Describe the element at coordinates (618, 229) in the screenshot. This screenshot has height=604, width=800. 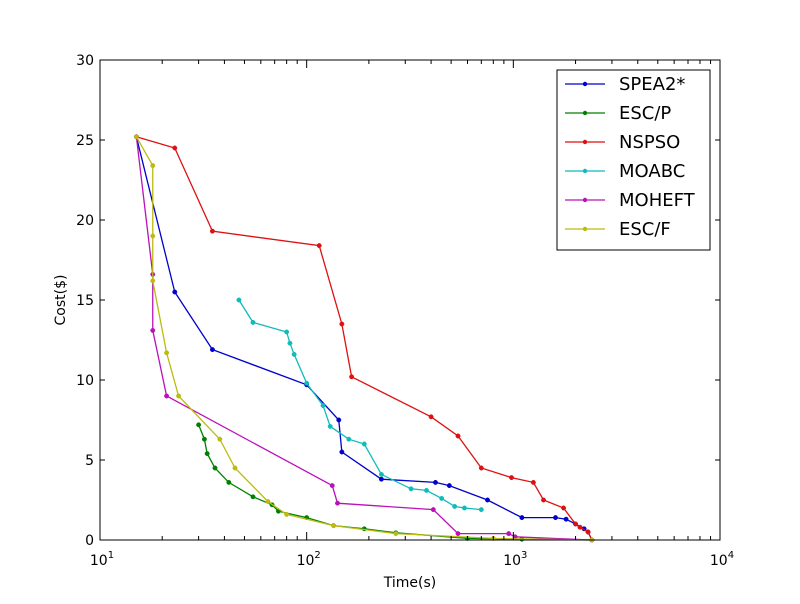
I see `legend-item: ESC/F` at that location.